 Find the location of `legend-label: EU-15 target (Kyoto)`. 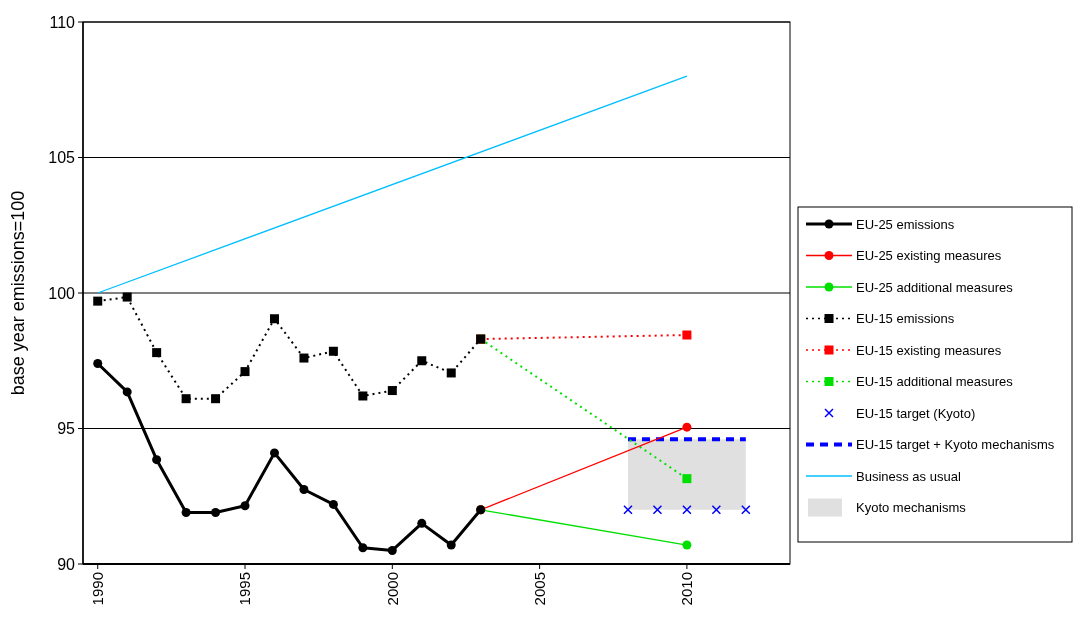

legend-label: EU-15 target (Kyoto) is located at coordinates (916, 413).